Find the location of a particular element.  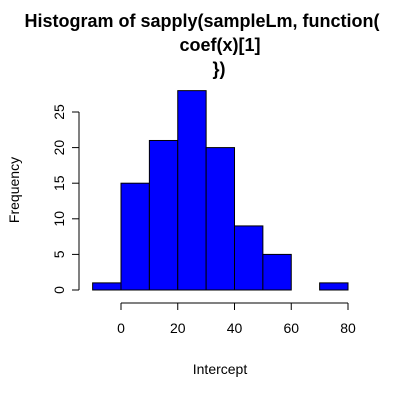

y-axis-label: Frequency is located at coordinates (14, 190).